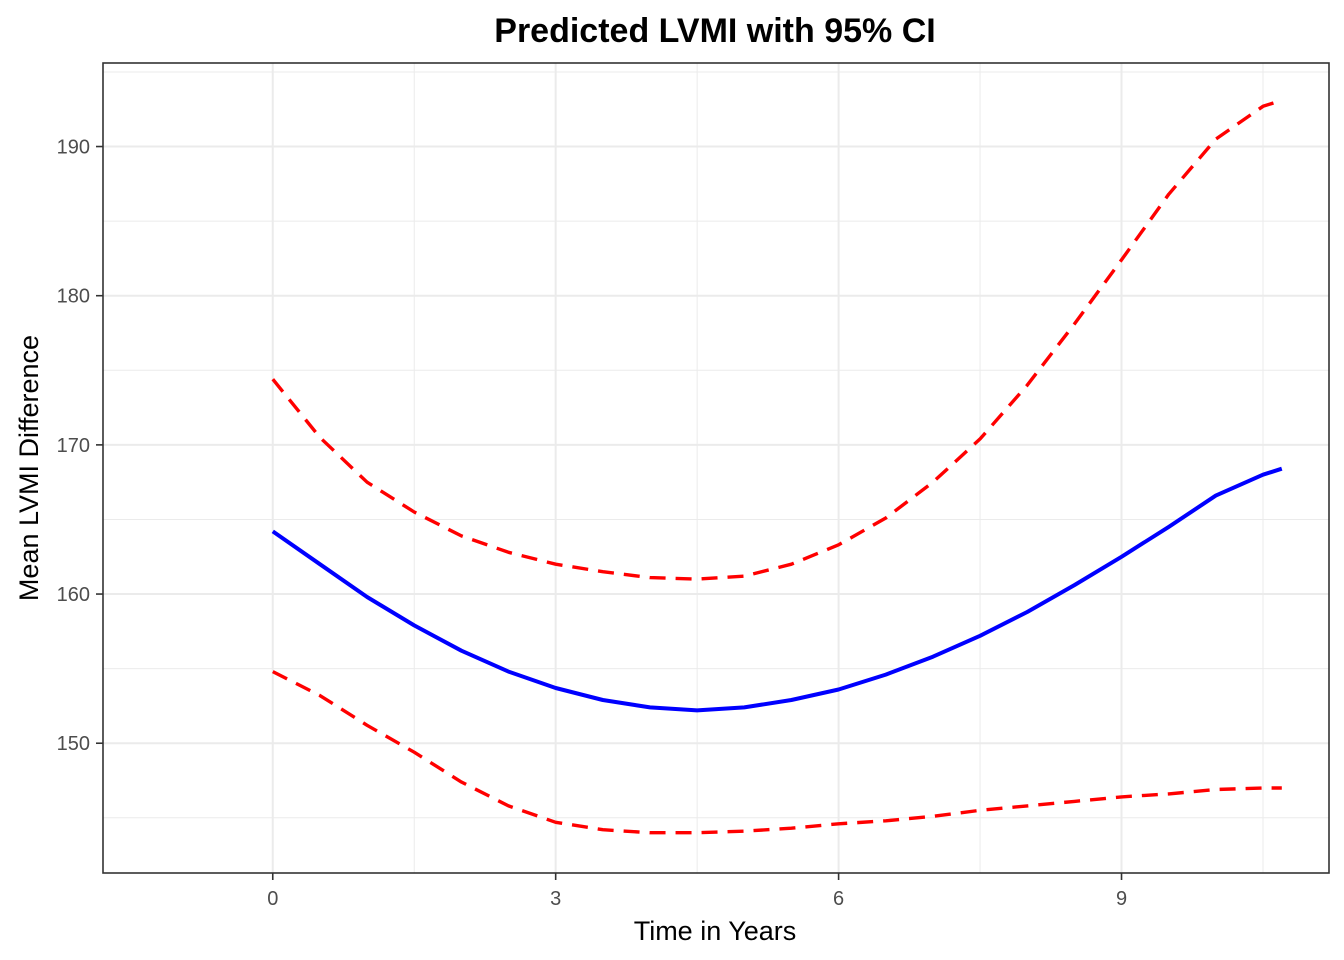  I want to click on y-tick-label: 170, so click(73, 446).